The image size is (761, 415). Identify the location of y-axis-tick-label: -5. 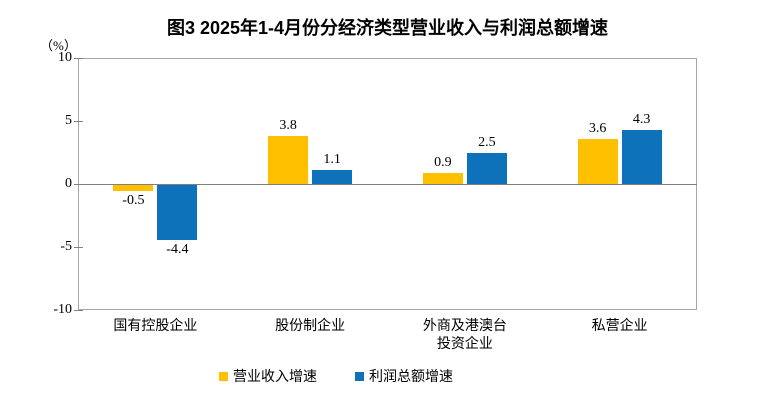
(66, 246).